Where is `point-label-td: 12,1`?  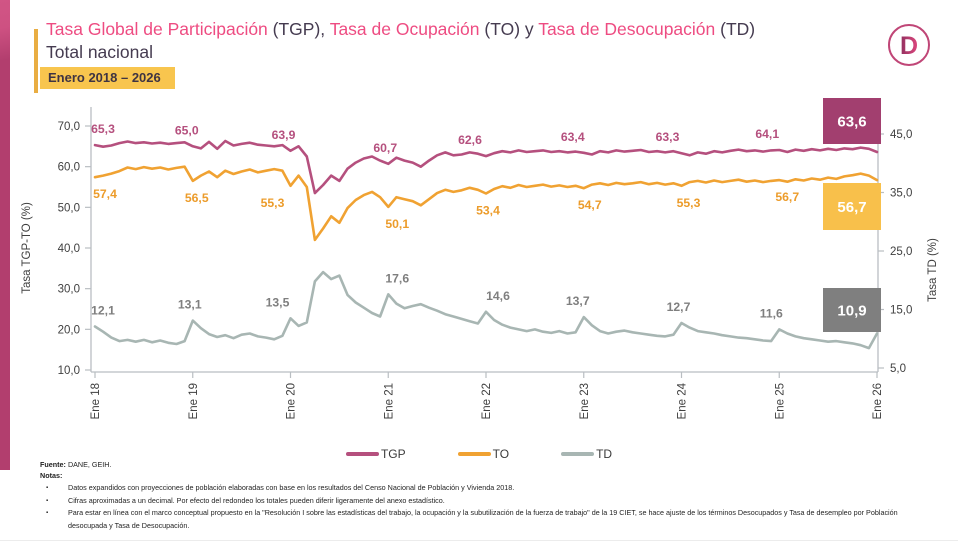
point-label-td: 12,1 is located at coordinates (103, 310).